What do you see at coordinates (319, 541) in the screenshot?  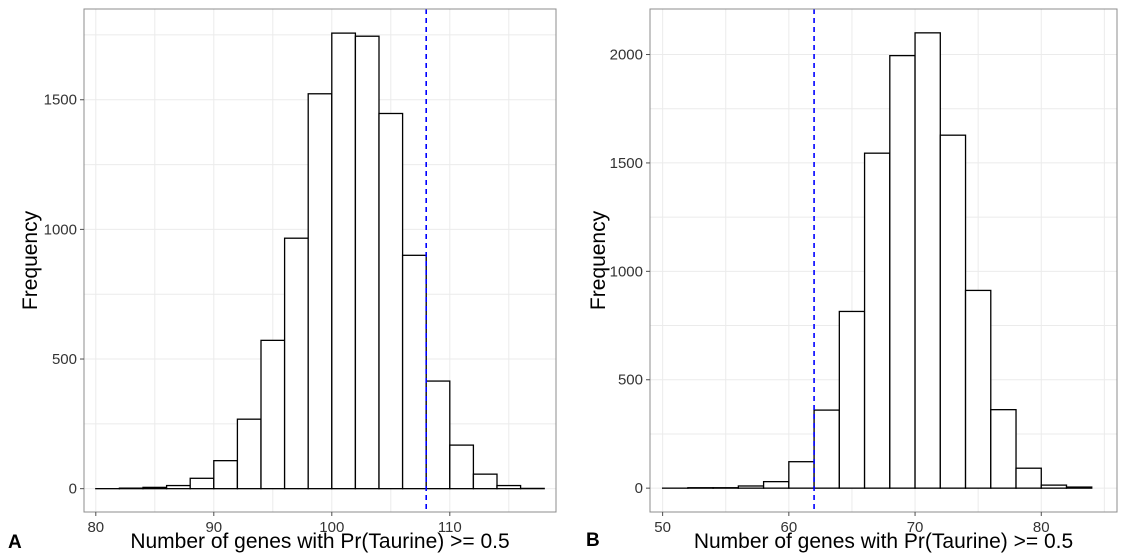 I see `panel-a-x-axis-title: Number of genes with Pr(Taurine) >= 0.5` at bounding box center [319, 541].